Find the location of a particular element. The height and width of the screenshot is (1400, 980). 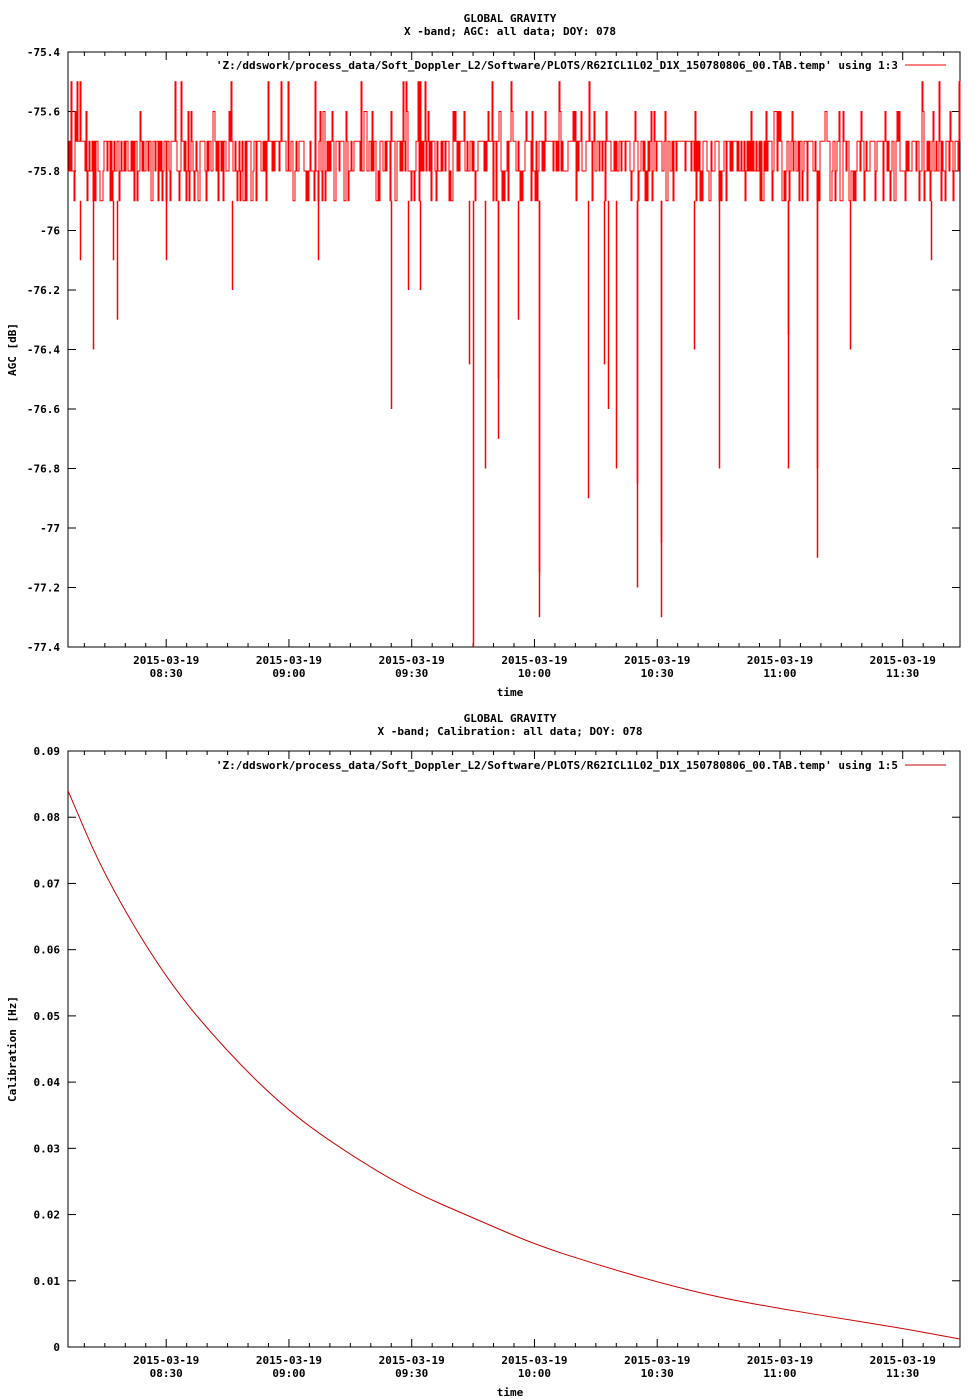

chart-1-y-tick-label: -75.4 is located at coordinates (43, 52).